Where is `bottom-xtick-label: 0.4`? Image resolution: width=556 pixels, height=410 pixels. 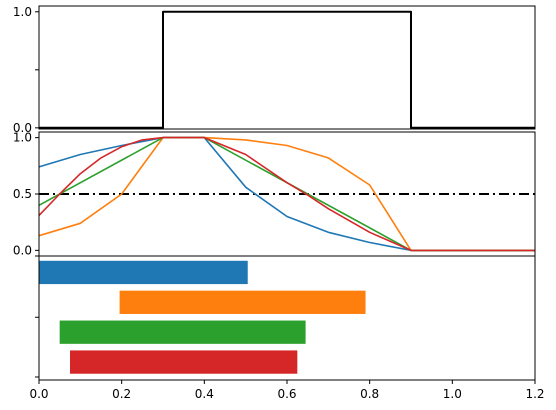
bottom-xtick-label: 0.4 is located at coordinates (204, 394).